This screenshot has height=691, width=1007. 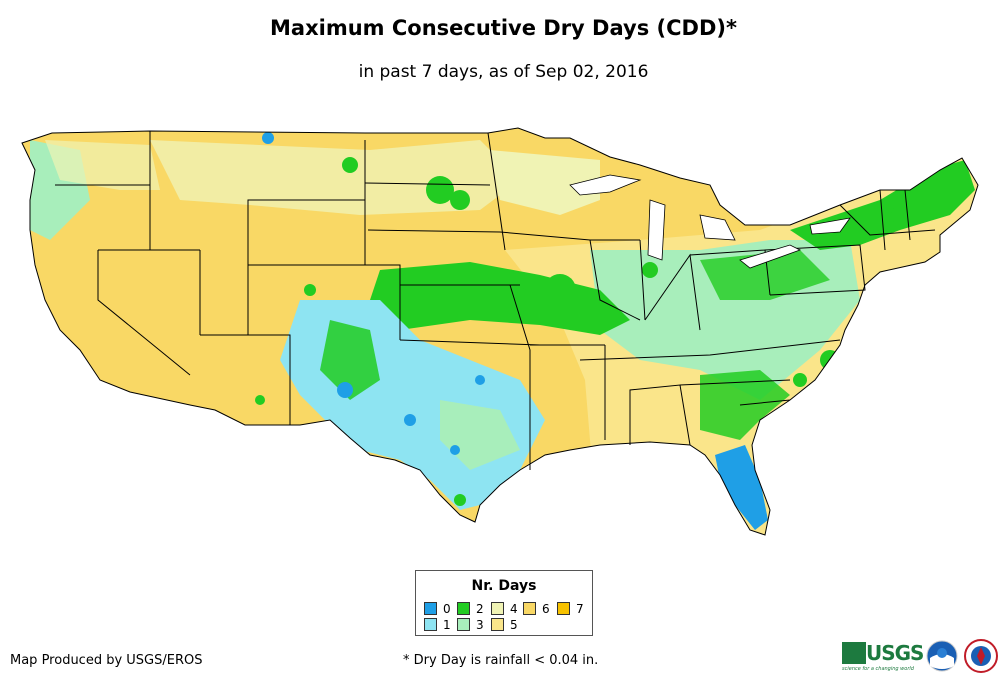 I want to click on nm-green, so click(x=350, y=360).